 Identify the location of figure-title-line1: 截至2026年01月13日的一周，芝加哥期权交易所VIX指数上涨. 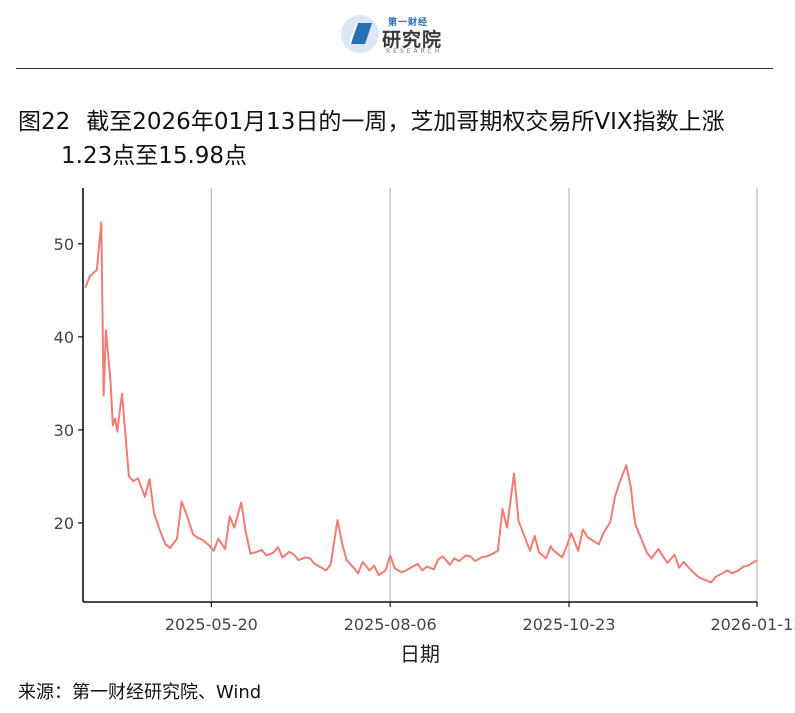
(405, 122).